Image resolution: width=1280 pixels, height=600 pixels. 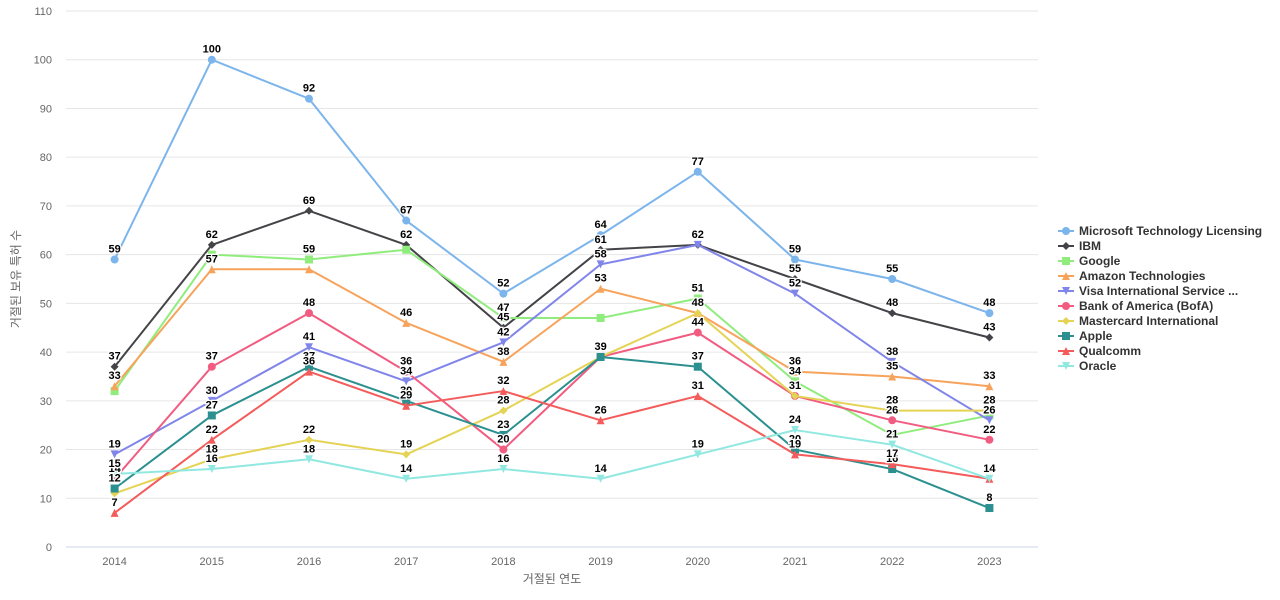 I want to click on legend-item: Google, so click(x=1089, y=261).